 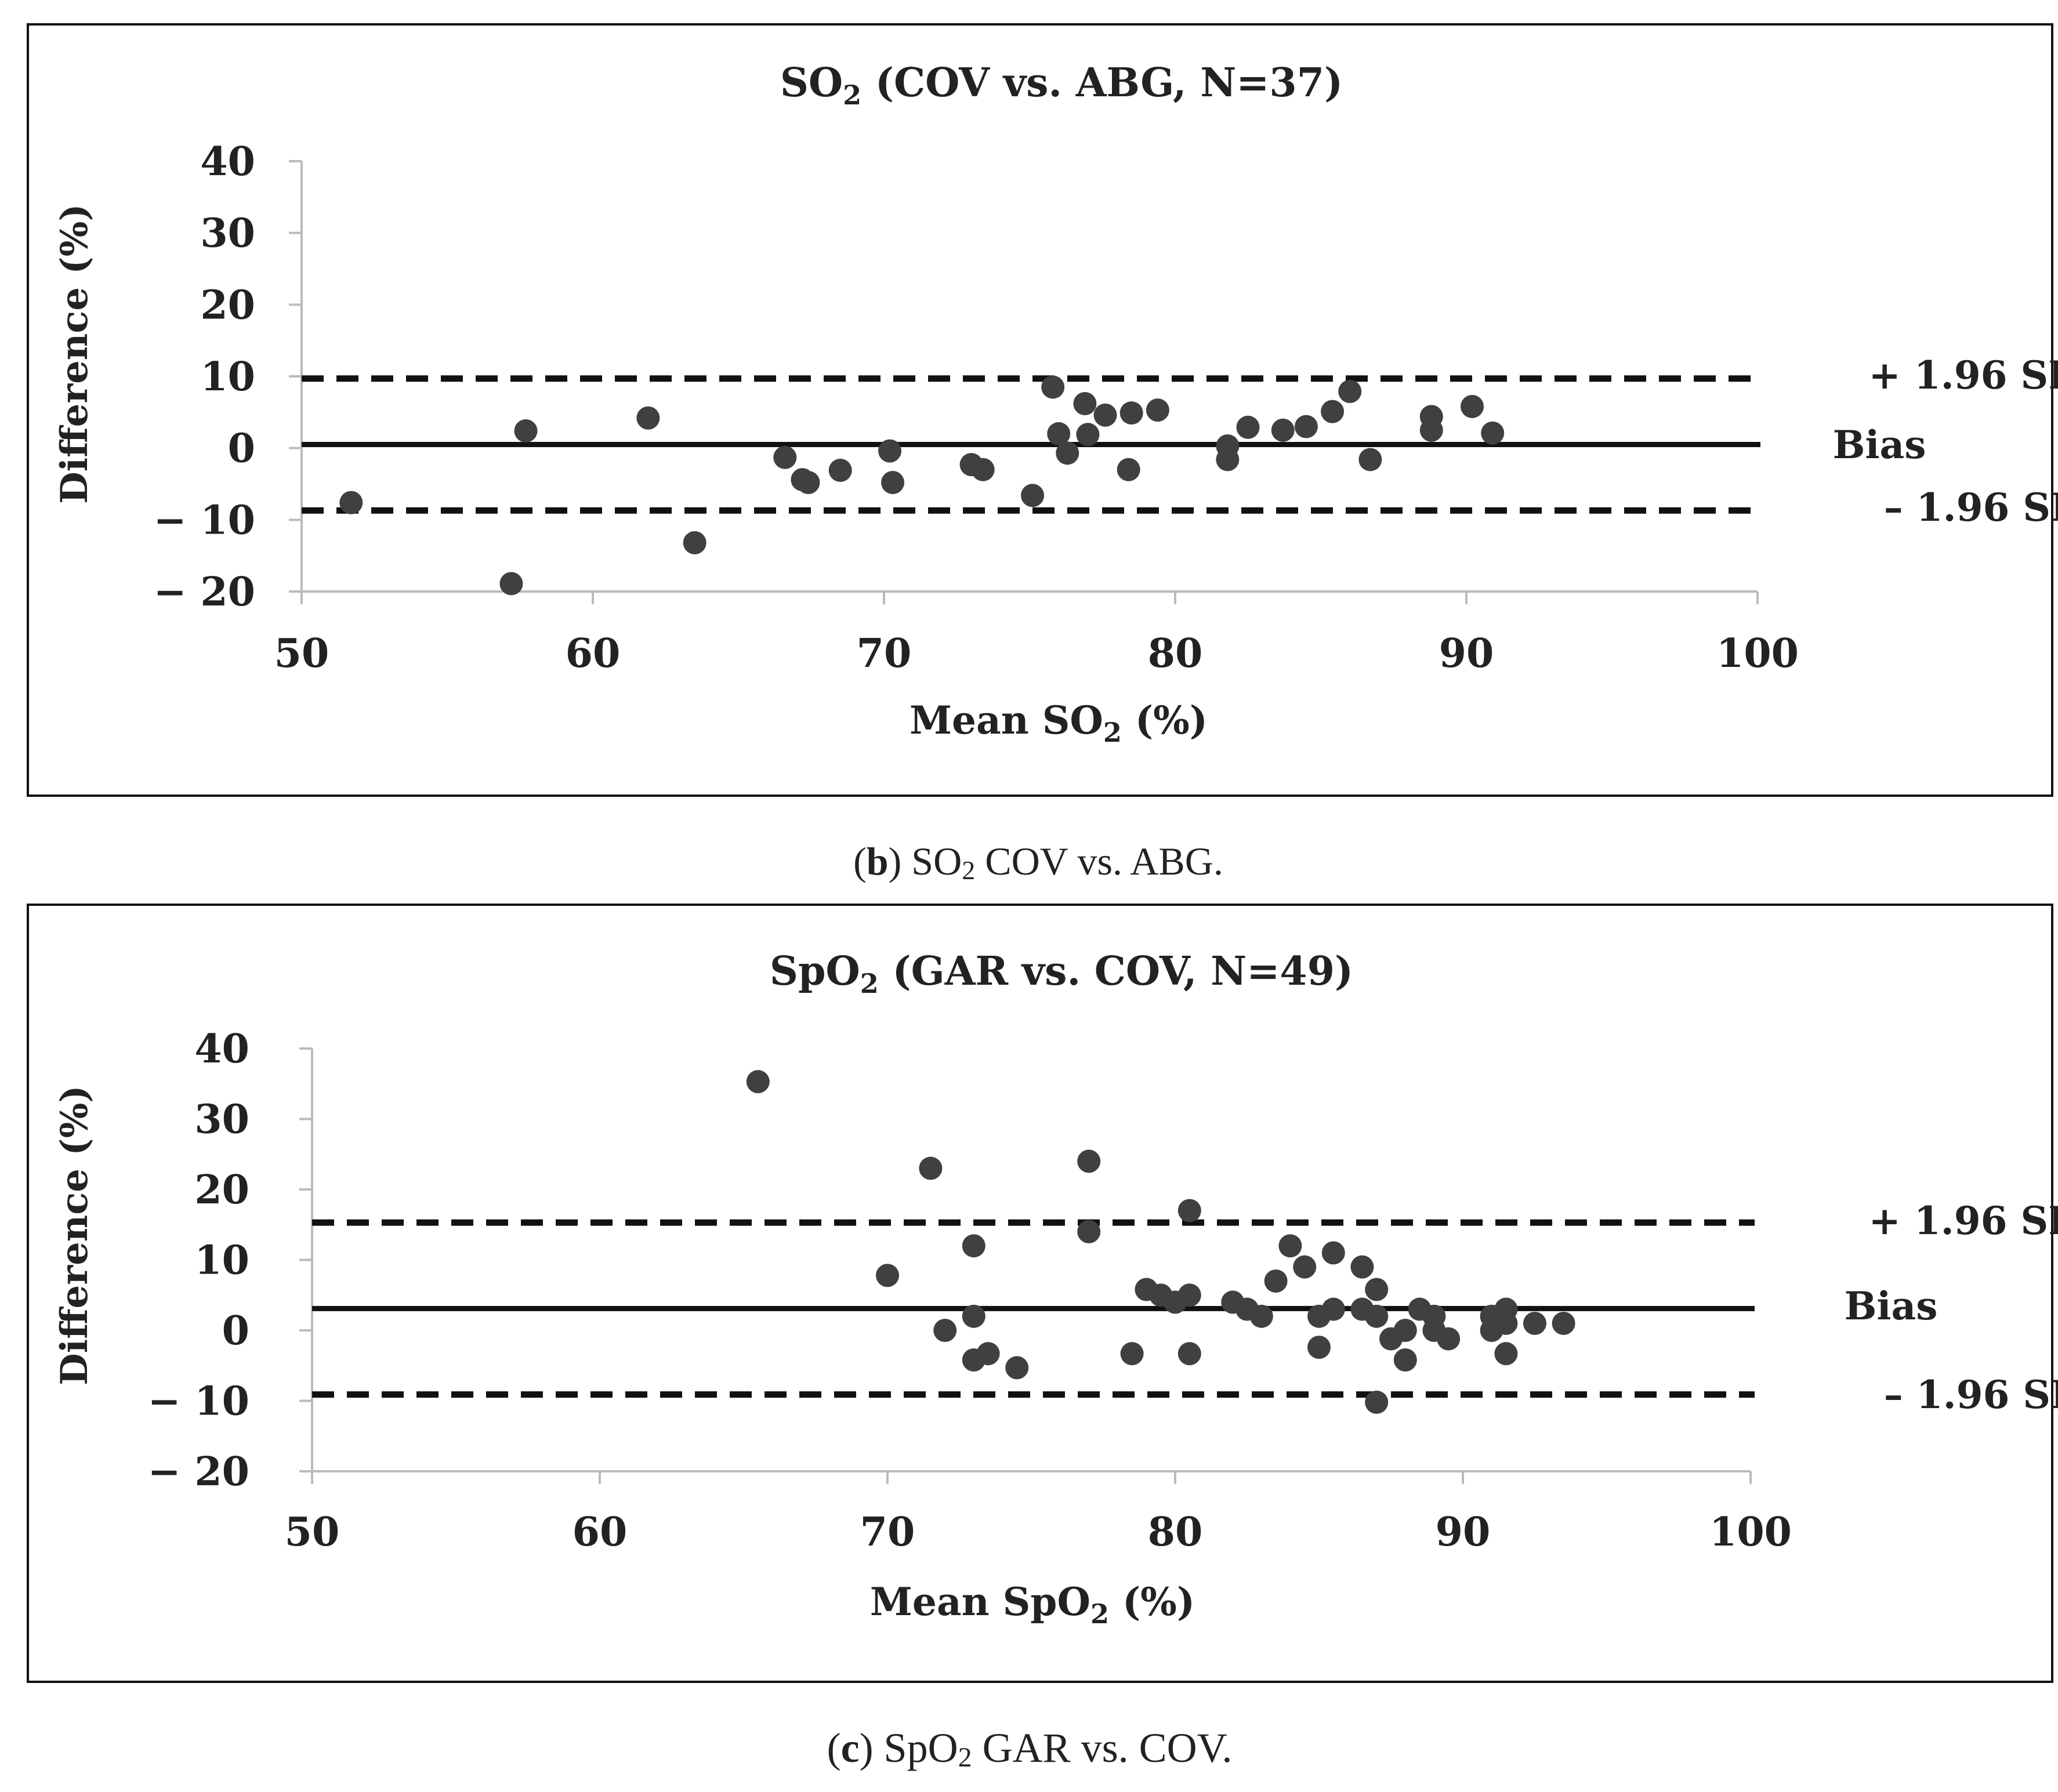 I want to click on chart-title-c: SpO2 (GAR vs. COV, N=49), so click(x=1061, y=974).